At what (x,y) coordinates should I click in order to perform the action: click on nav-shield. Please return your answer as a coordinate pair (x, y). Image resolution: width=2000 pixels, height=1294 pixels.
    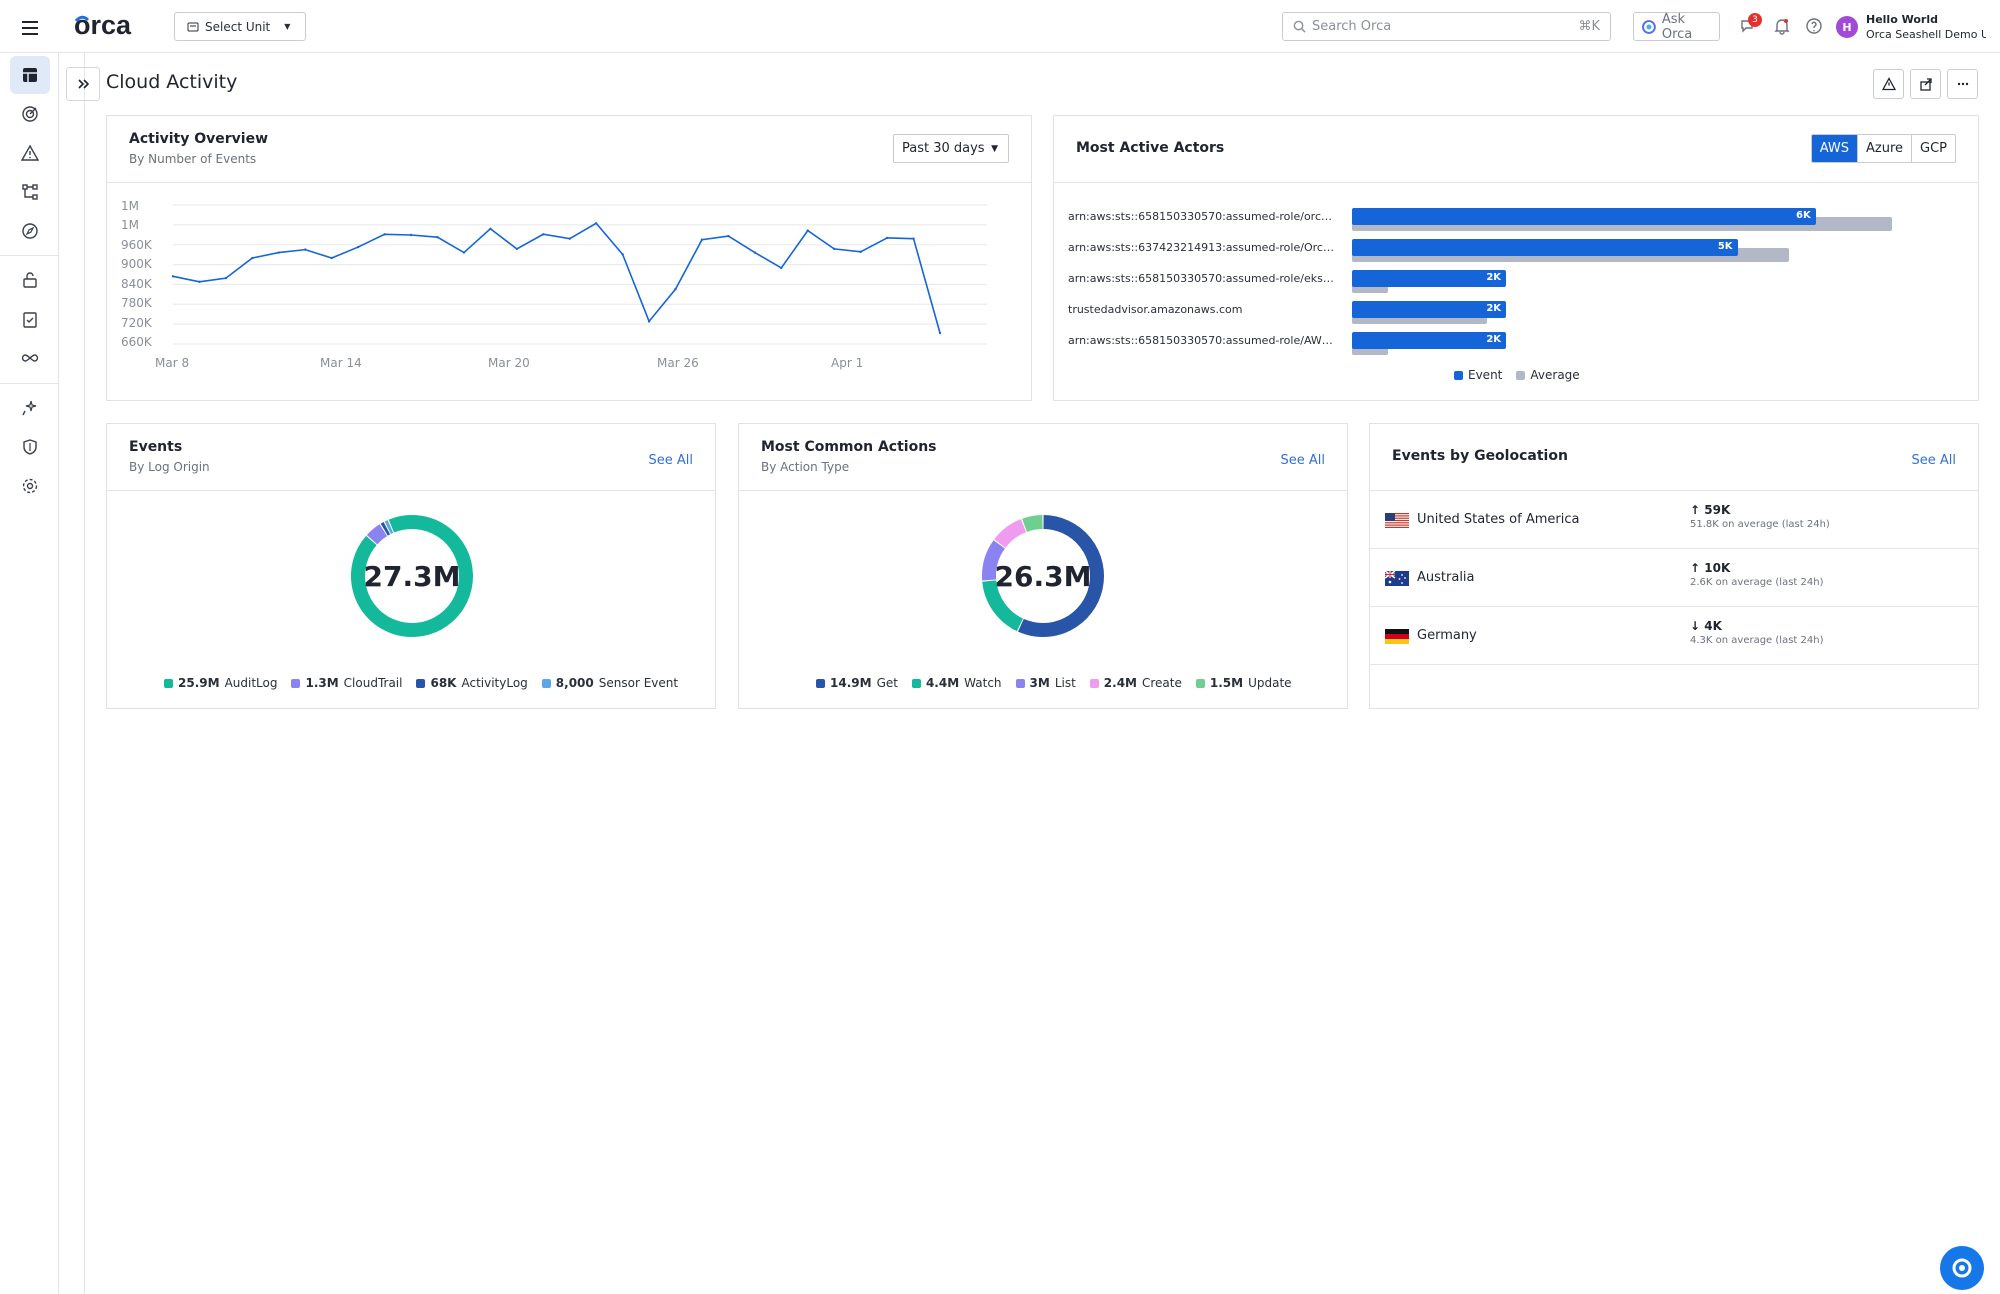
    Looking at the image, I should click on (30, 447).